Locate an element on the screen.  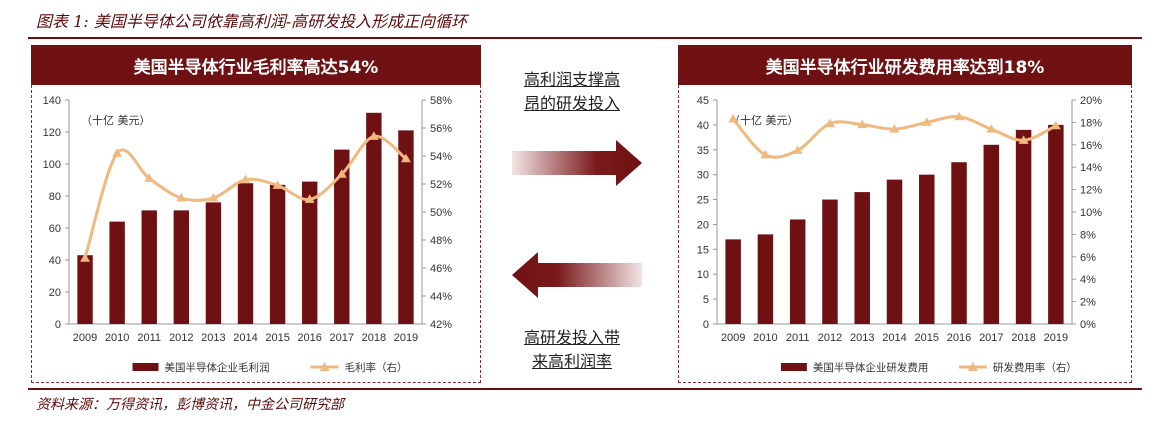
left-chart-y-tick-label-right: 58% is located at coordinates (441, 101).